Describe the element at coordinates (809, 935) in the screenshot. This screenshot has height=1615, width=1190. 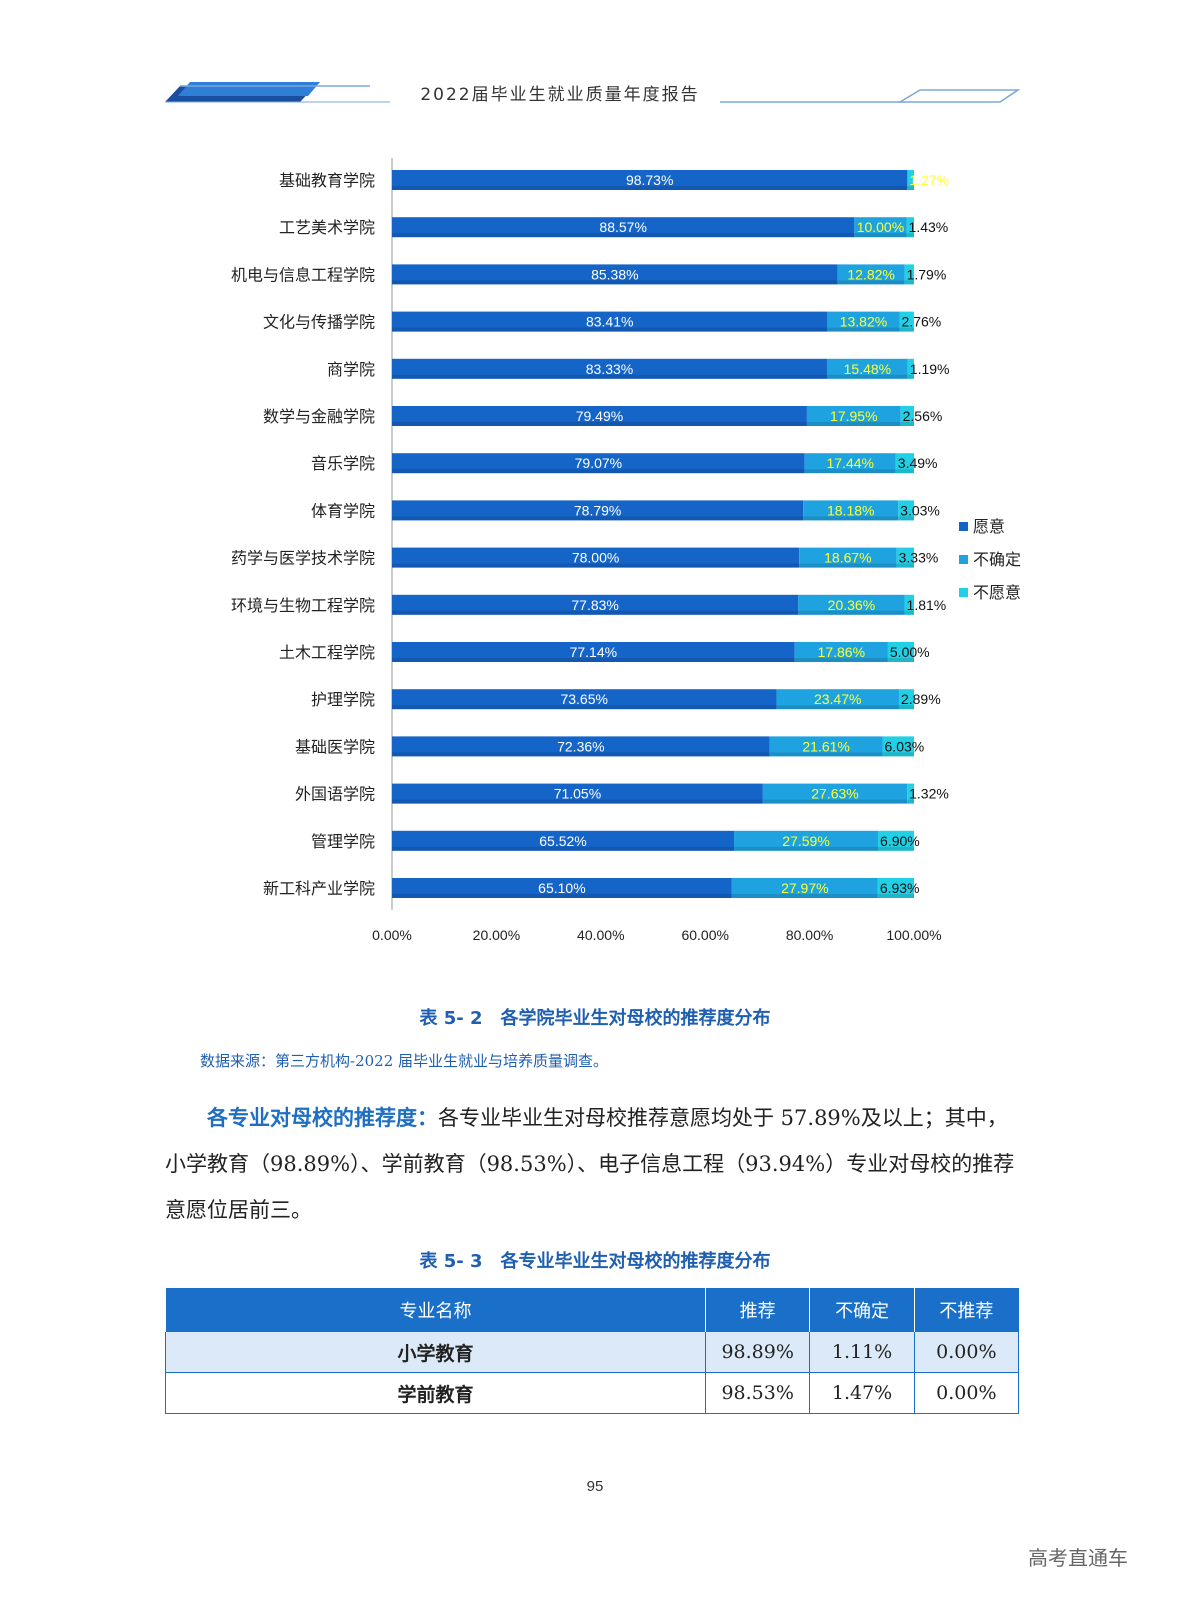
I see `x-tick-label: 80.00%` at that location.